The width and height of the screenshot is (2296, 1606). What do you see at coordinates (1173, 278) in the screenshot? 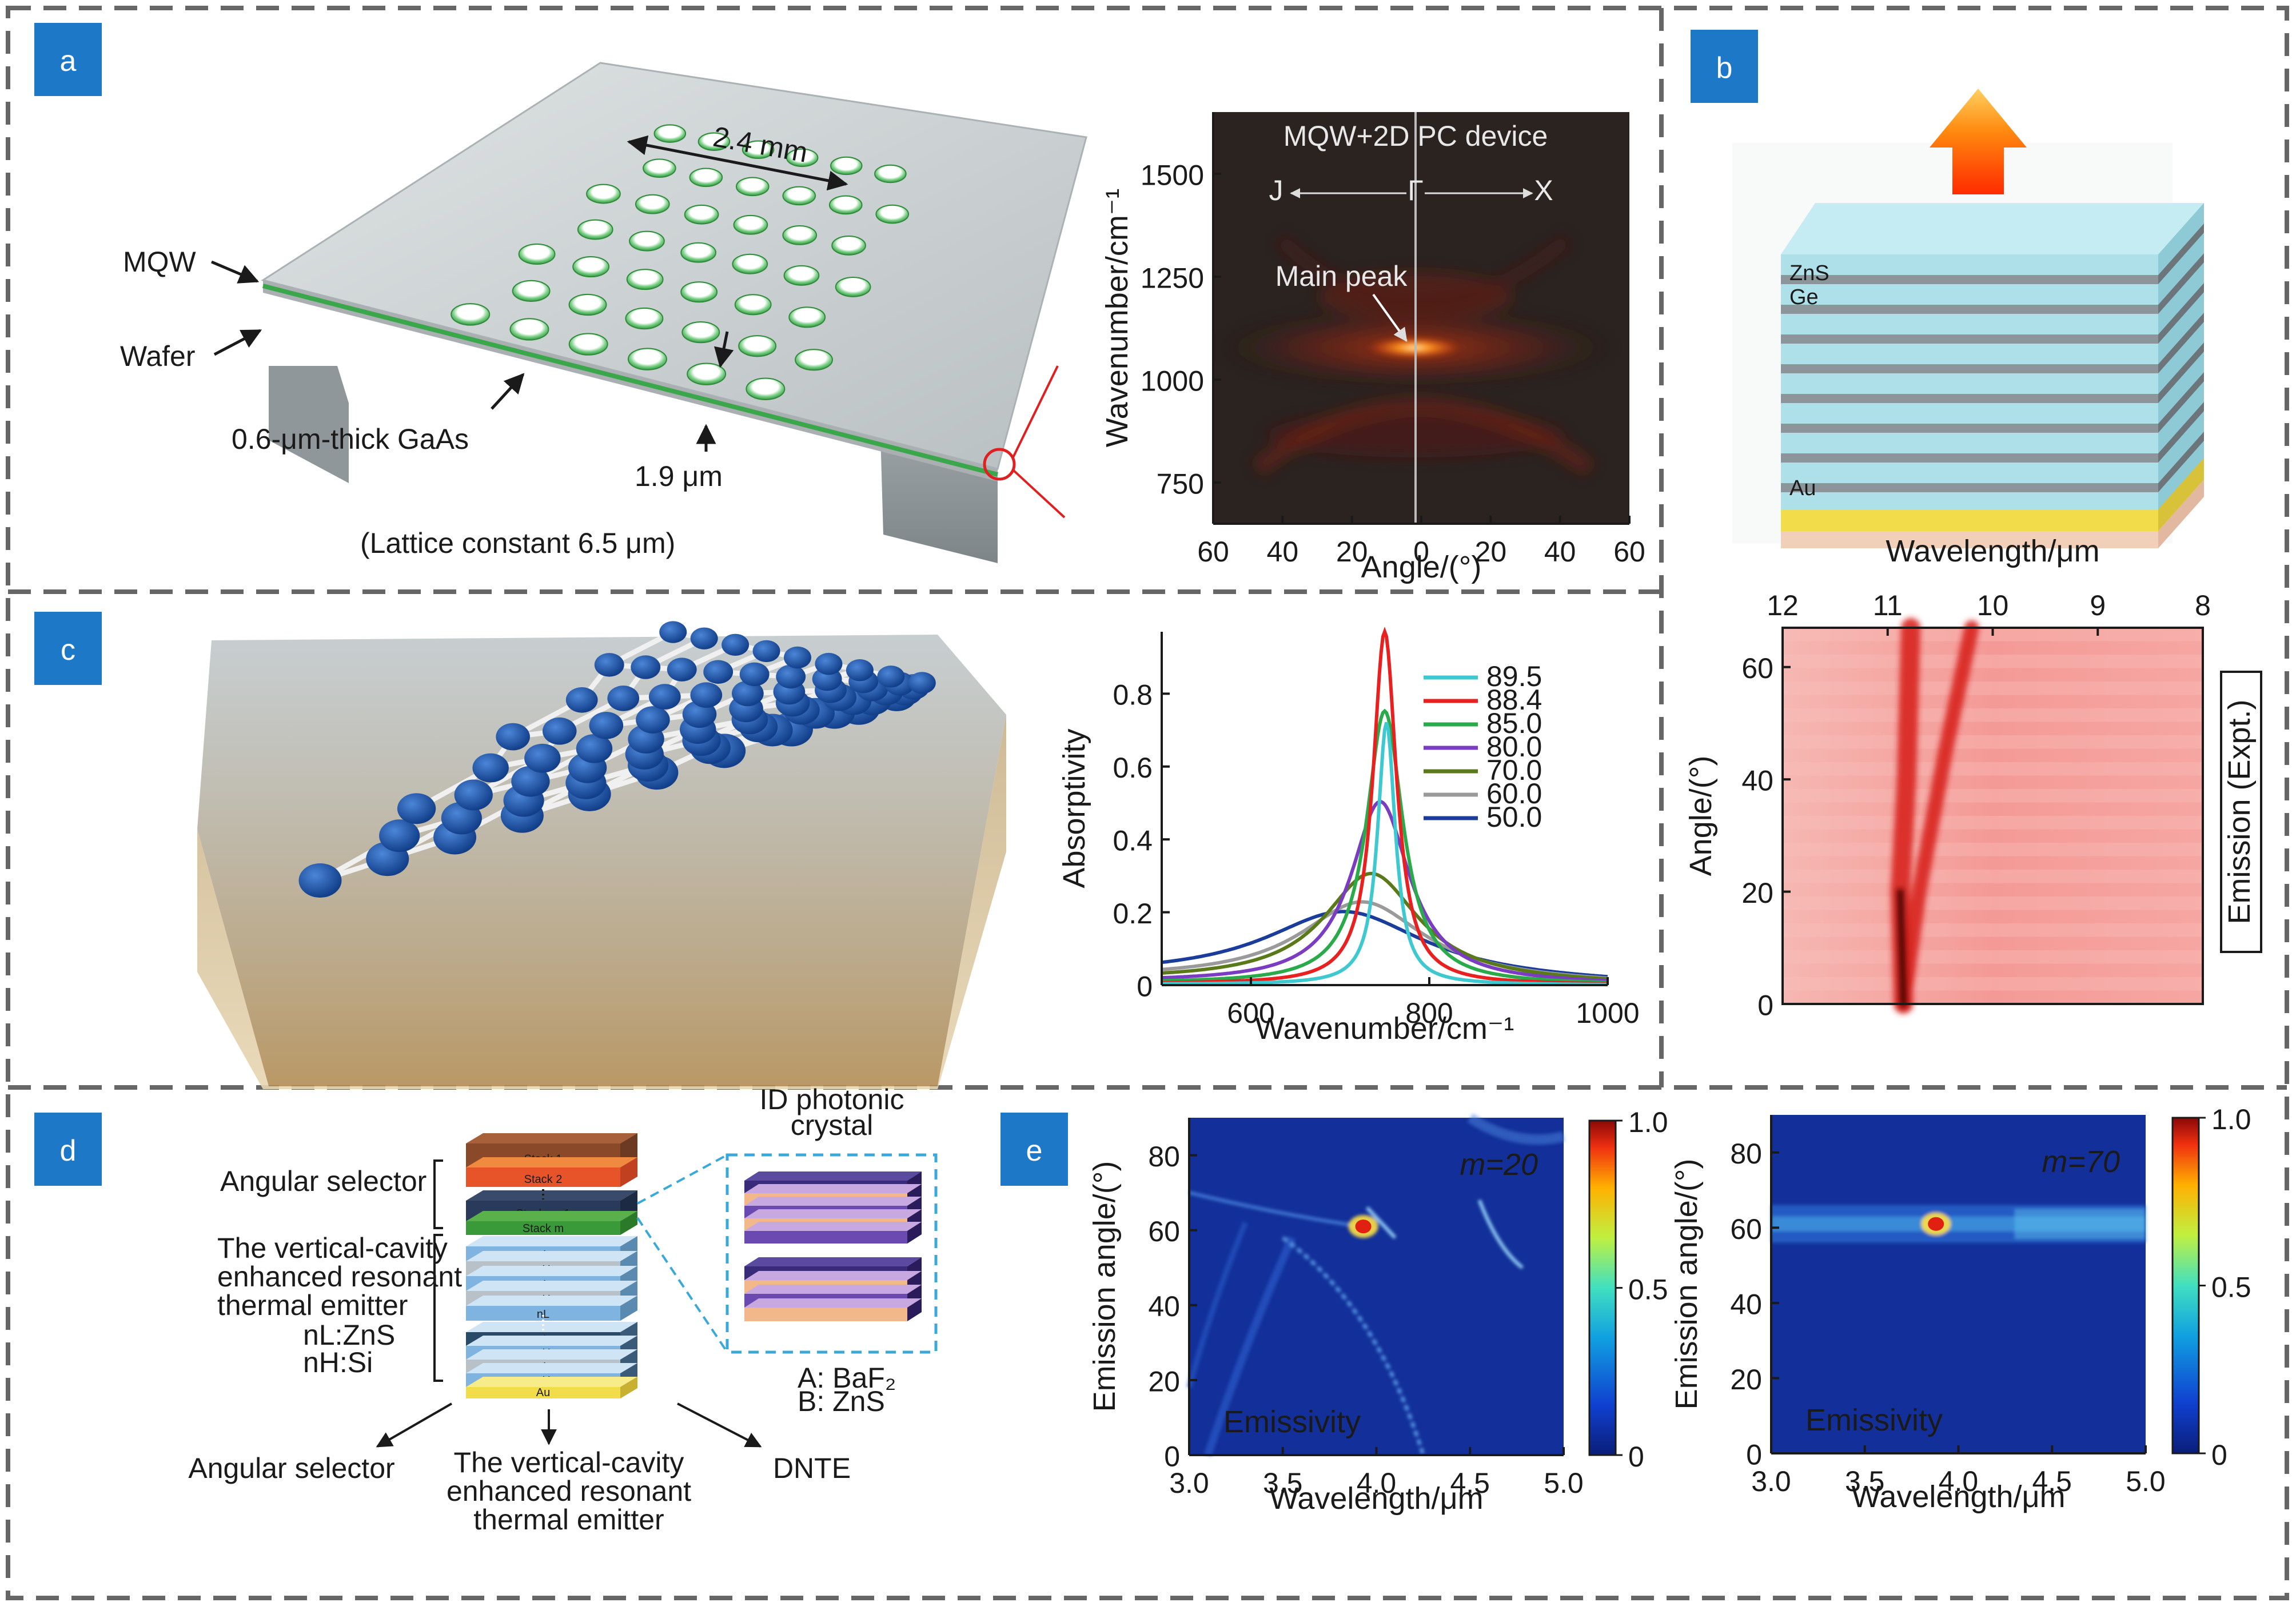
I see `y-tick-label: 1250` at bounding box center [1173, 278].